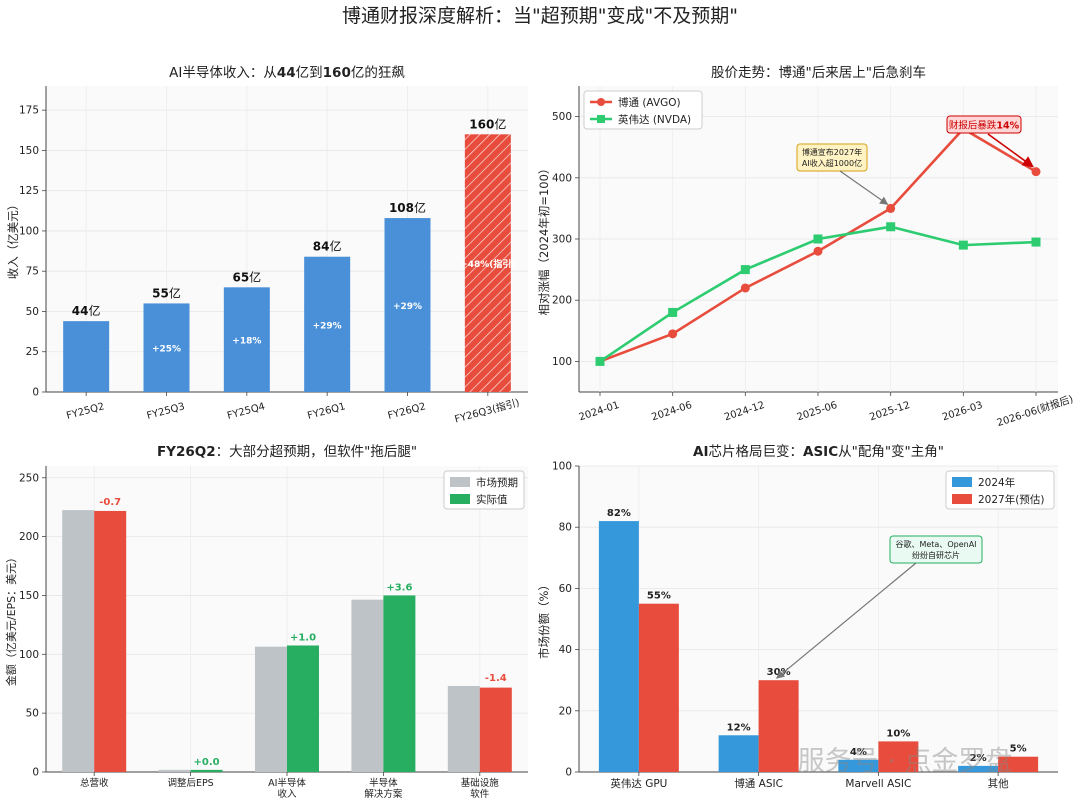 The image size is (1080, 806). I want to click on share-legend: 2024年 2027年(预估), so click(1000, 490).